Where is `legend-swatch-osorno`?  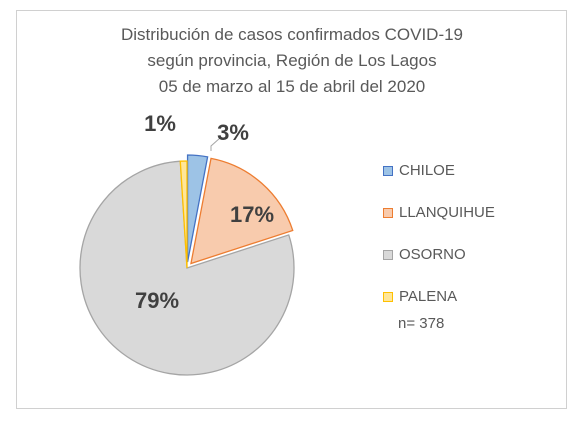 legend-swatch-osorno is located at coordinates (388, 254).